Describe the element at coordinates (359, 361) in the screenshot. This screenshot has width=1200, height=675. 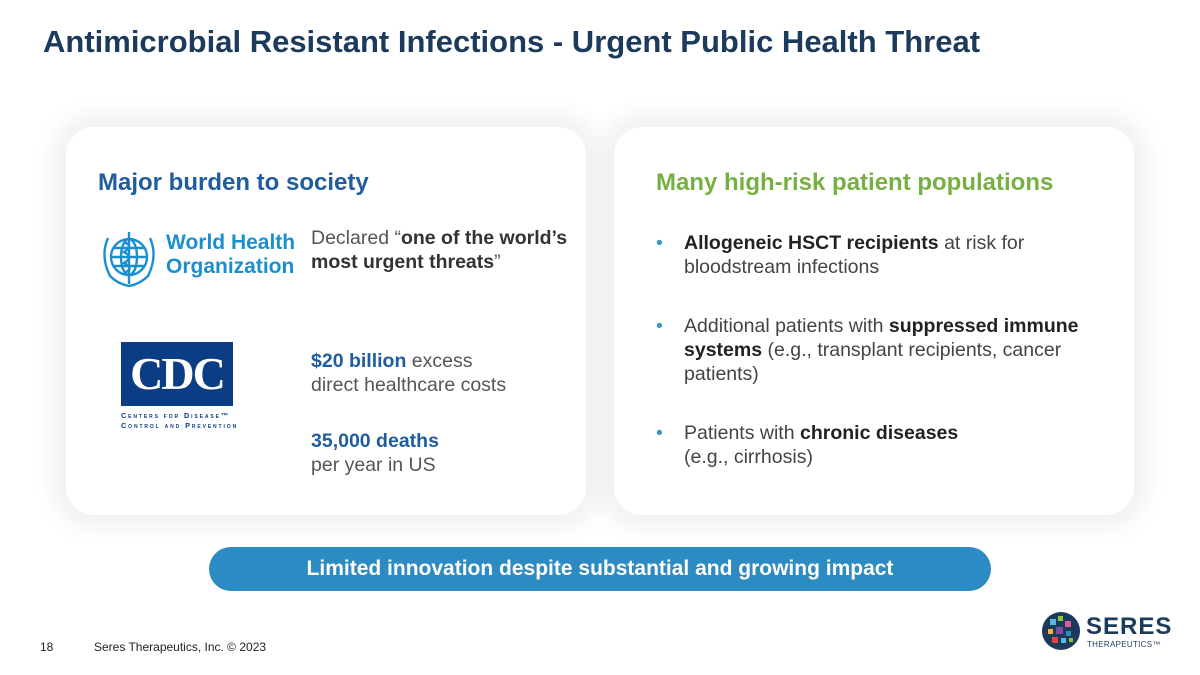
I see `cost-value: $20 billion` at that location.